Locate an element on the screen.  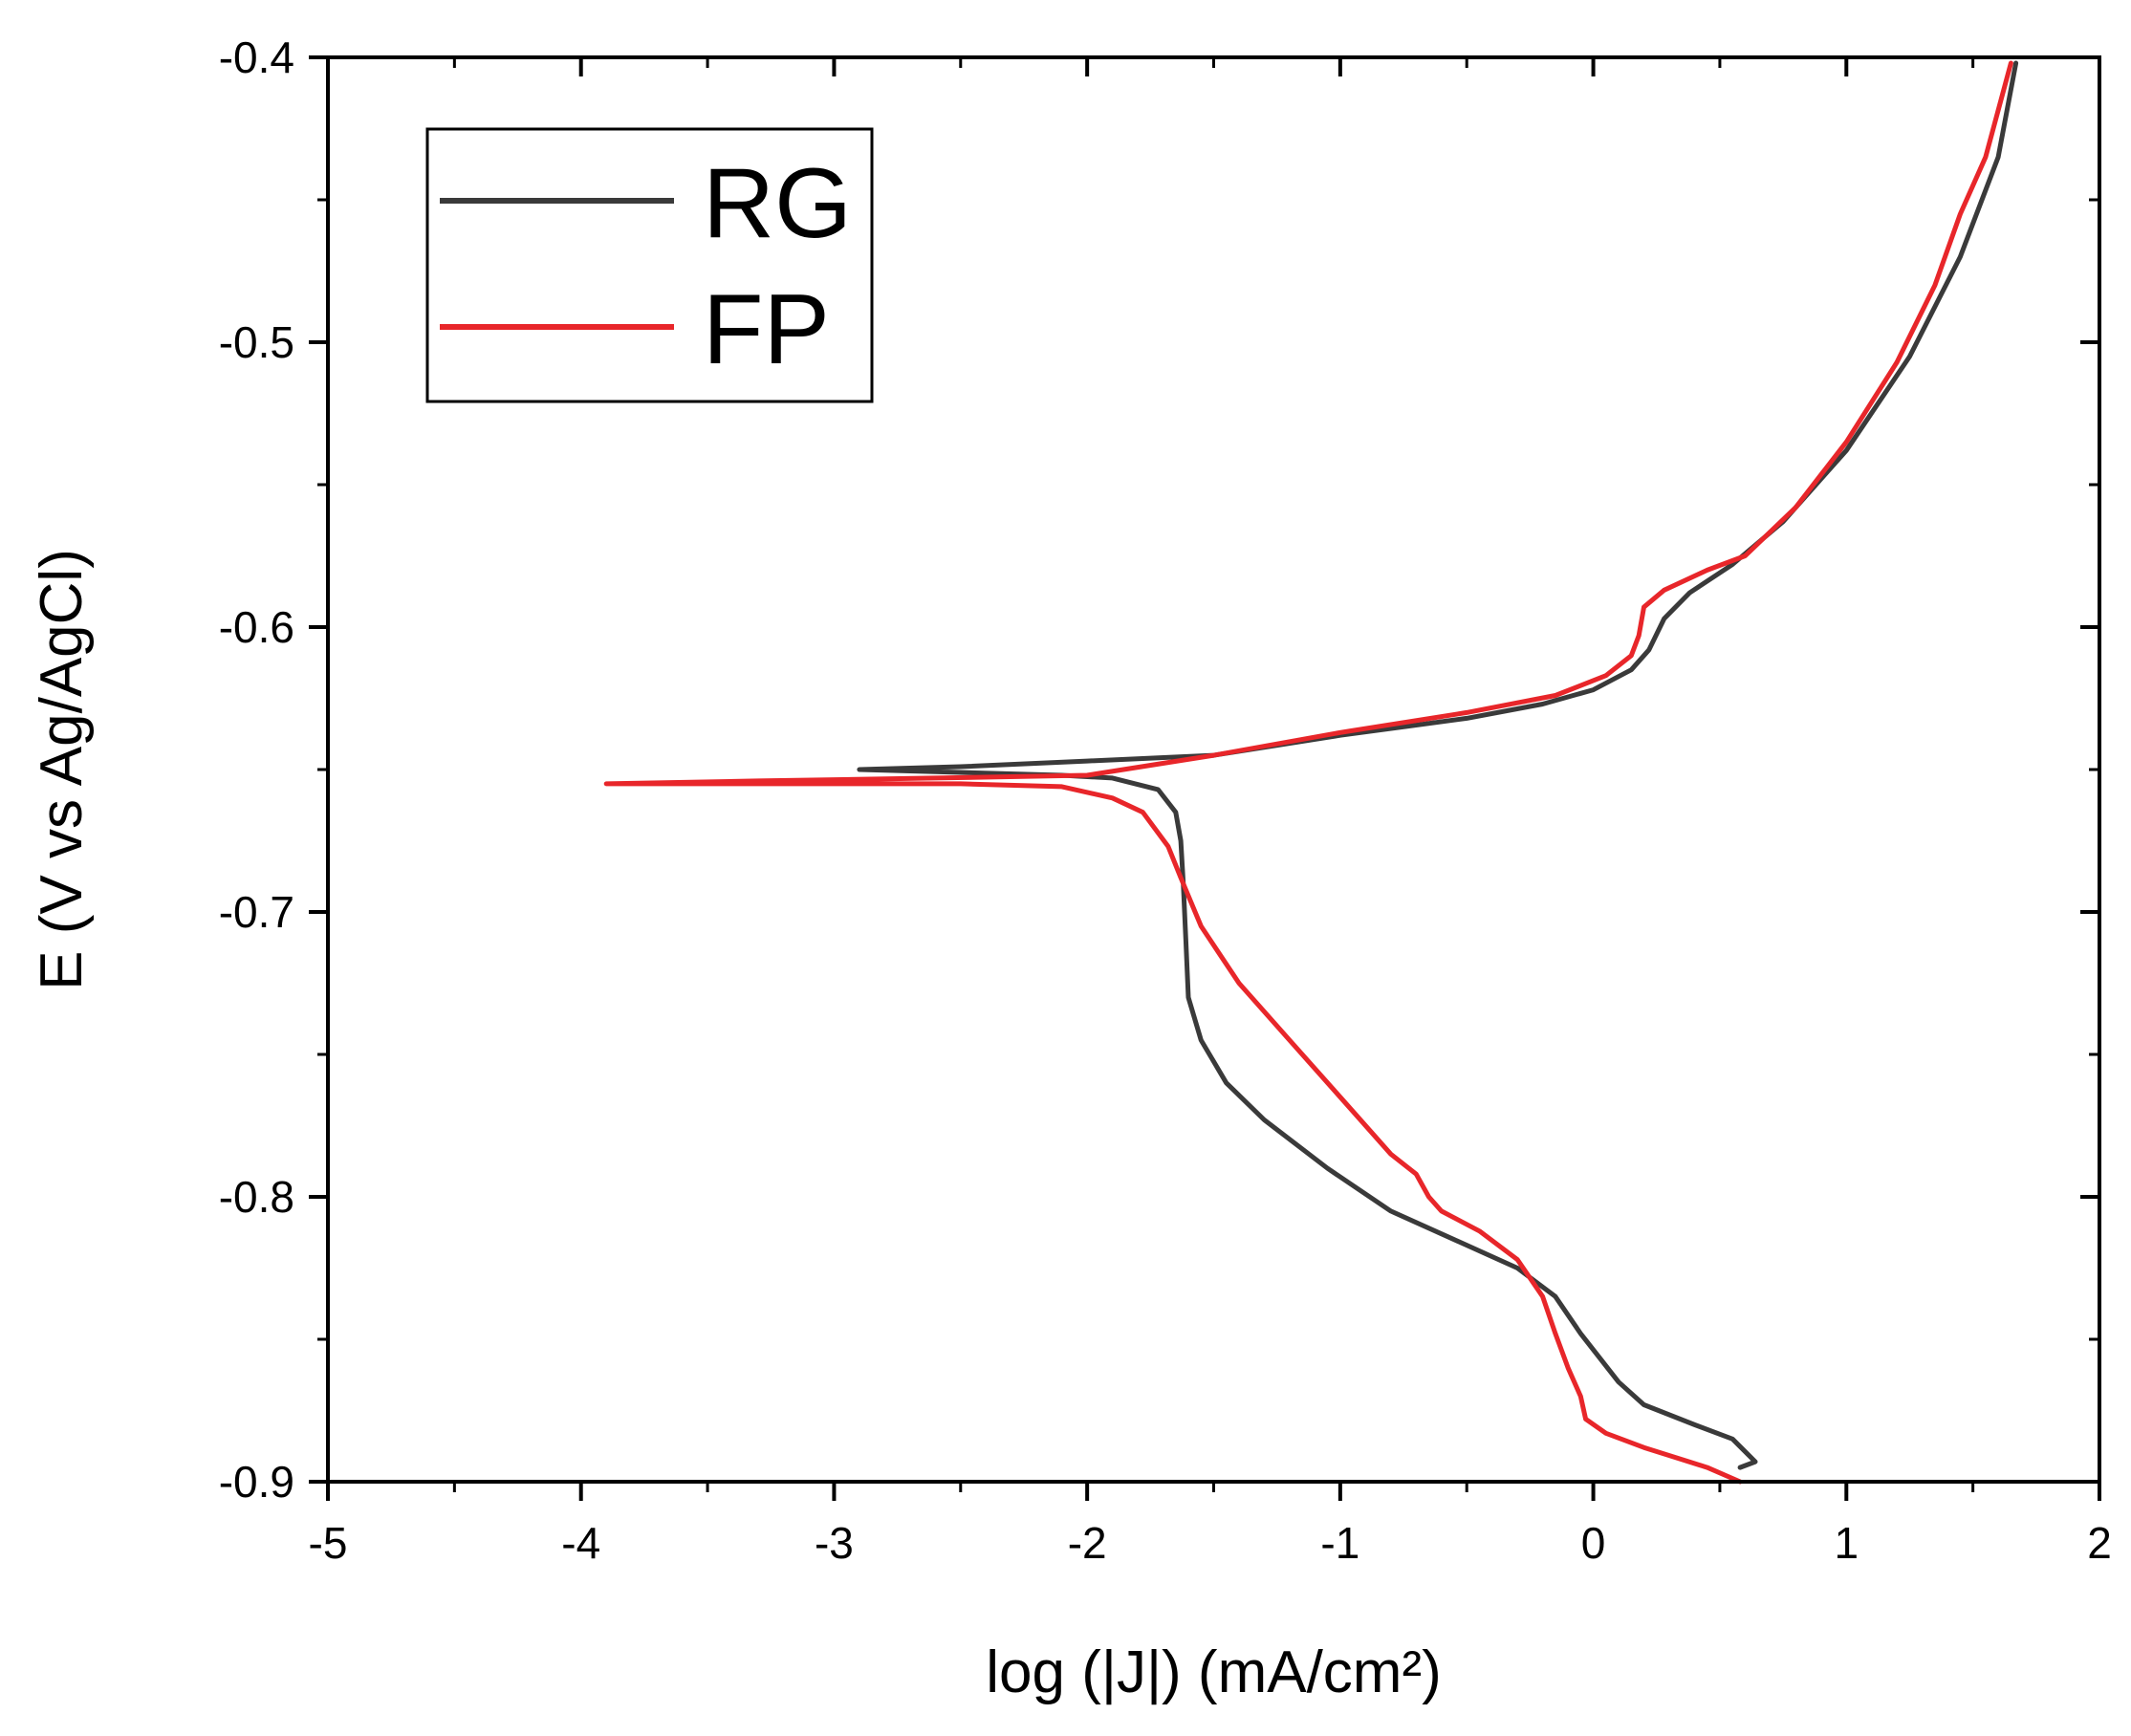
legend-box is located at coordinates (649, 265).